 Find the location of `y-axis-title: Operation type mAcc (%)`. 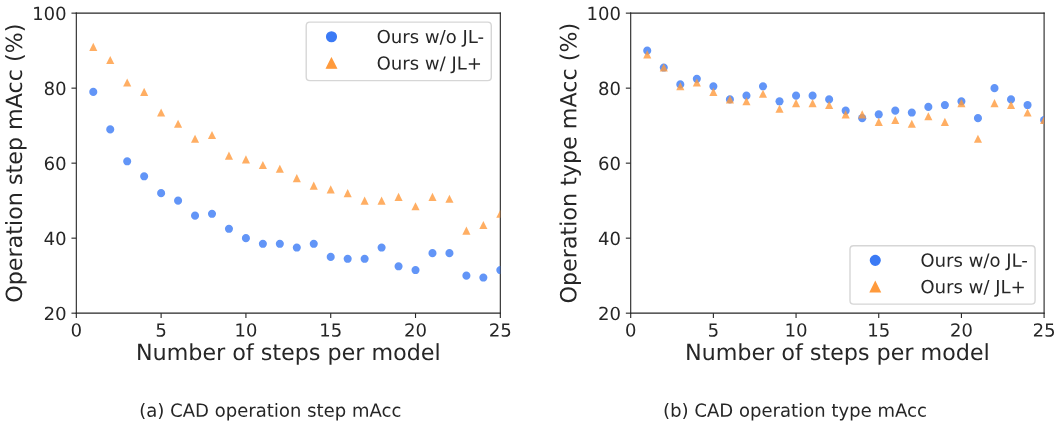

y-axis-title: Operation type mAcc (%) is located at coordinates (570, 163).